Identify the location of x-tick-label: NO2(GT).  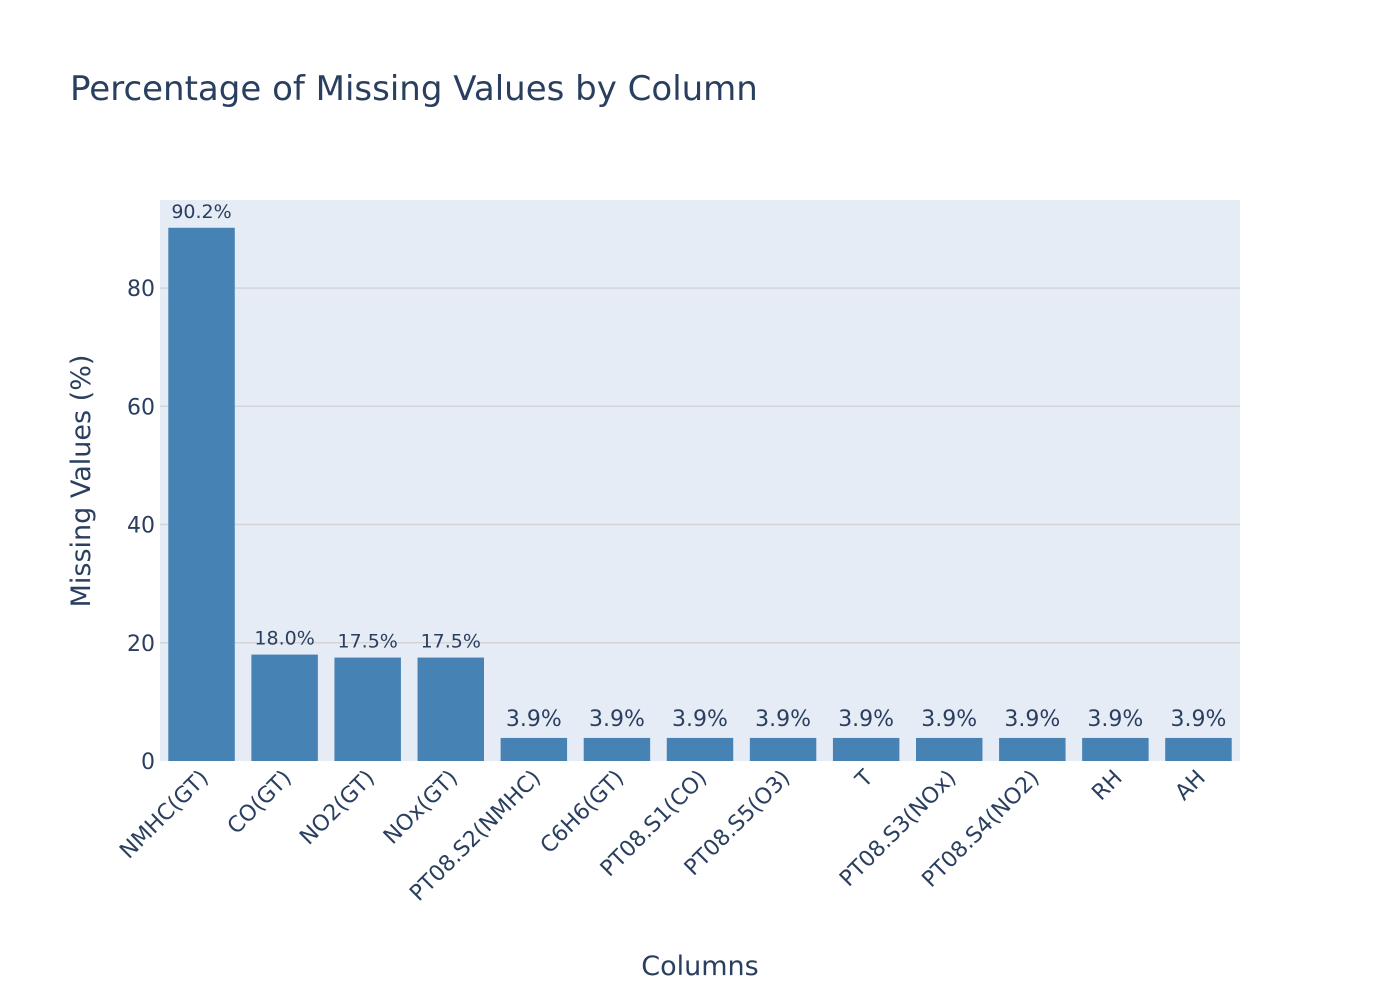
(337, 808).